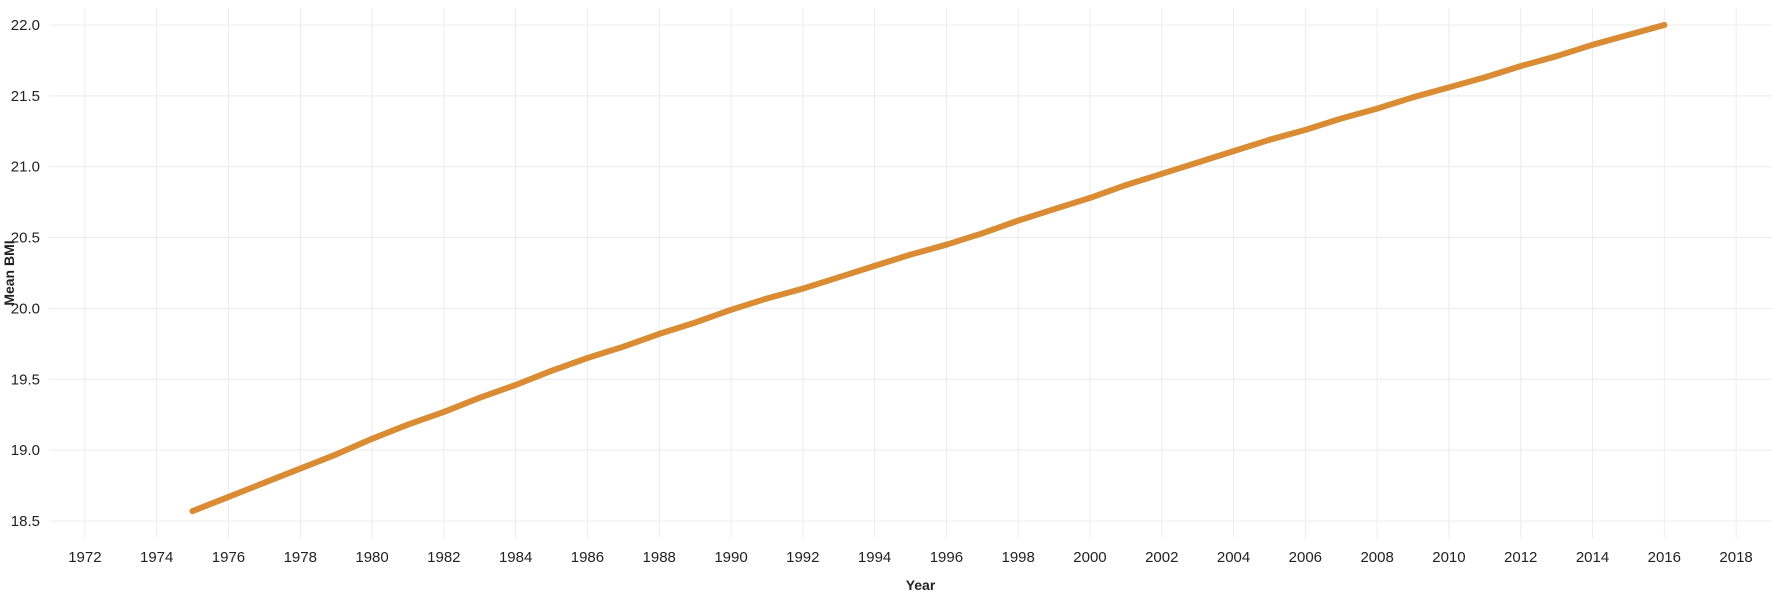 Image resolution: width=1772 pixels, height=595 pixels. What do you see at coordinates (84, 557) in the screenshot?
I see `x-tick-label: 1972` at bounding box center [84, 557].